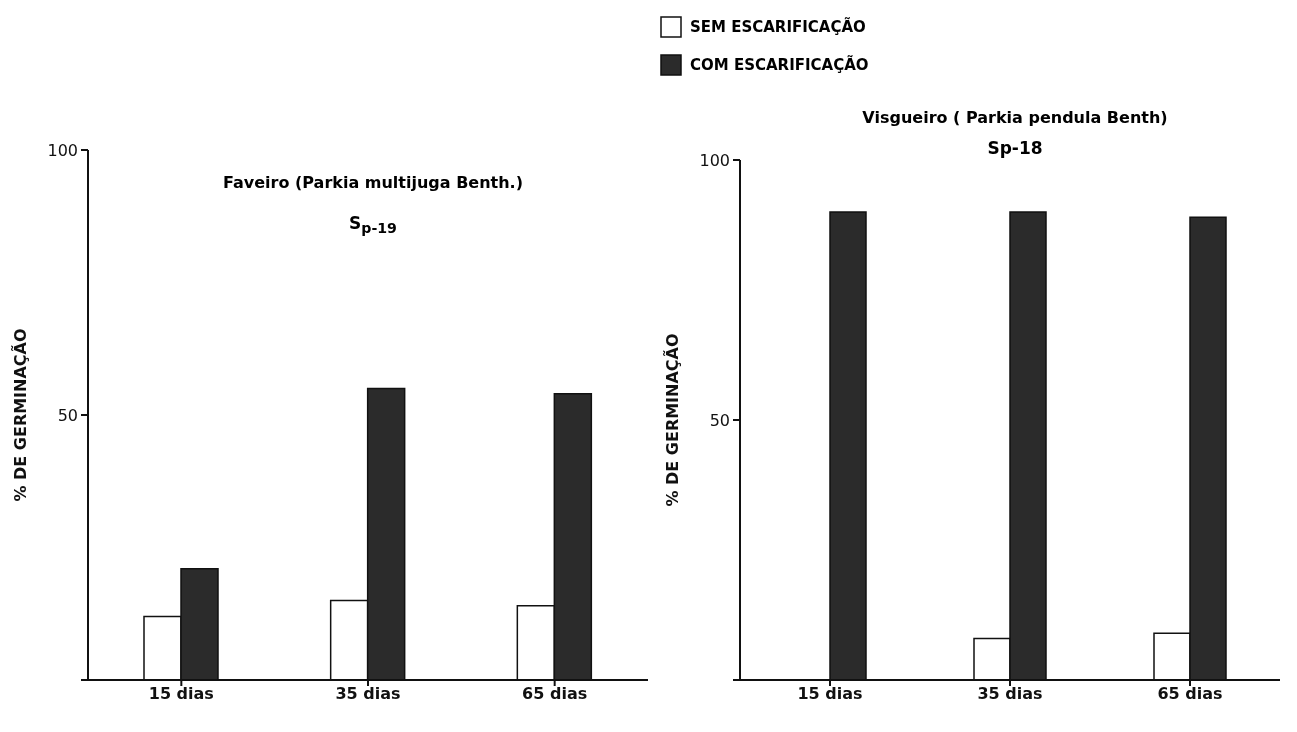 The width and height of the screenshot is (1297, 732). Describe the element at coordinates (779, 65) in the screenshot. I see `legend-label: COM ESCARIFICAÇÃO` at that location.